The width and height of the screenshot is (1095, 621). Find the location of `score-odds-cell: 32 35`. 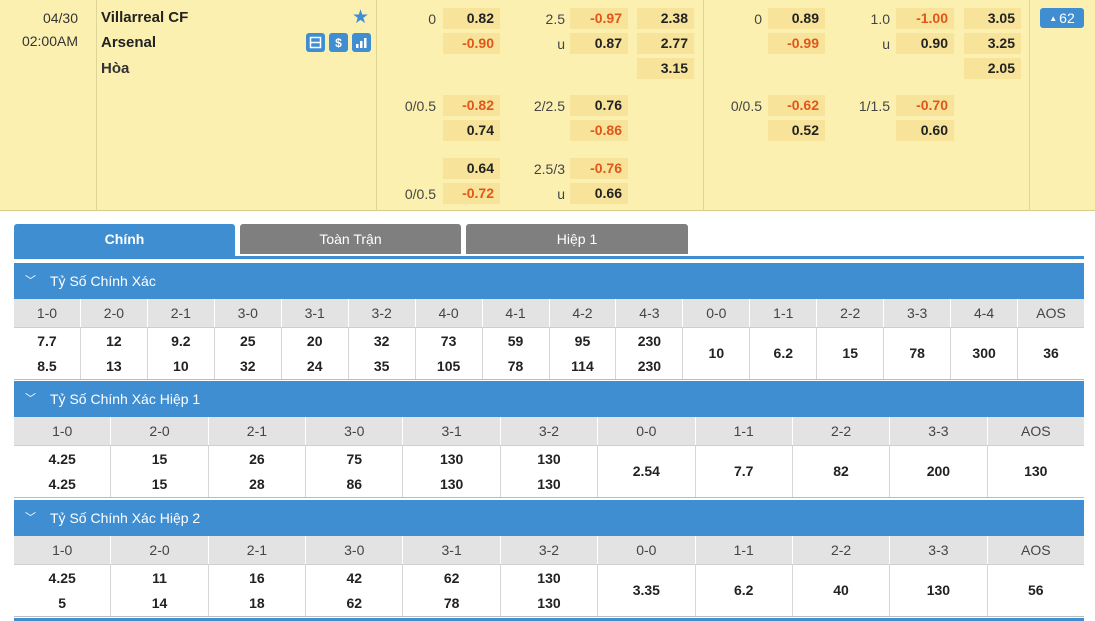

score-odds-cell: 32 35 is located at coordinates (382, 353).